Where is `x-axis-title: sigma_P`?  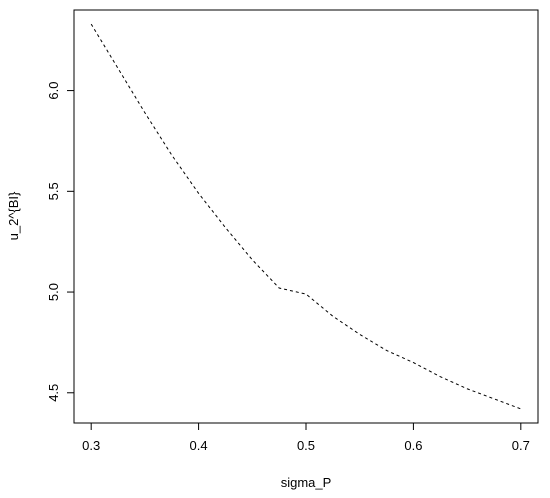 x-axis-title: sigma_P is located at coordinates (306, 482).